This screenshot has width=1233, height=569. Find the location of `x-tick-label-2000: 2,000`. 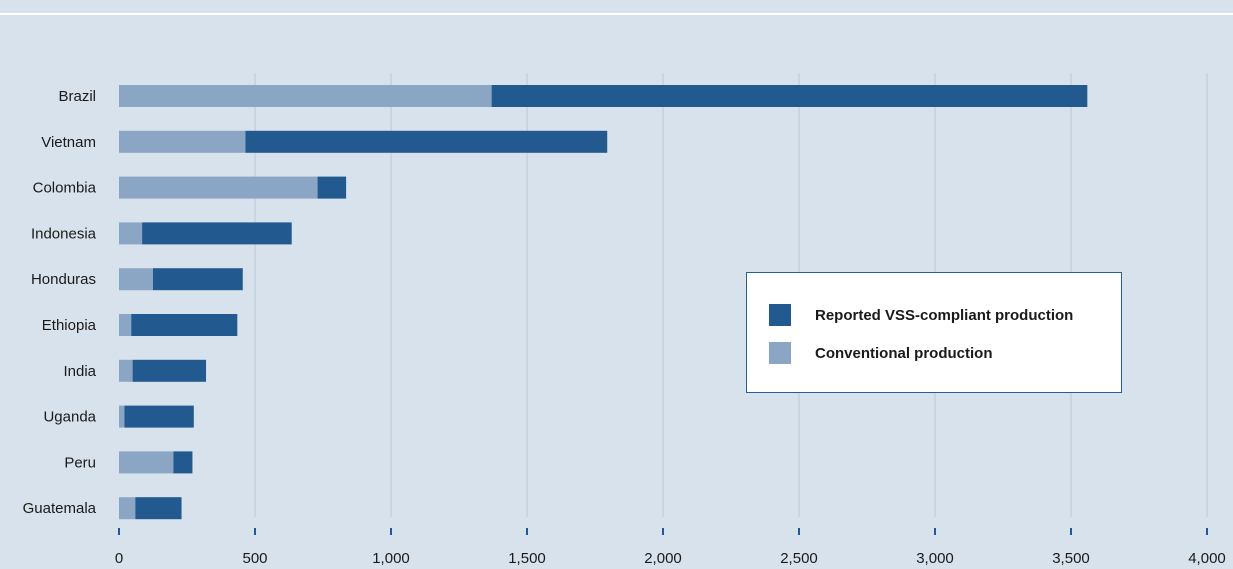

x-tick-label-2000: 2,000 is located at coordinates (663, 558).